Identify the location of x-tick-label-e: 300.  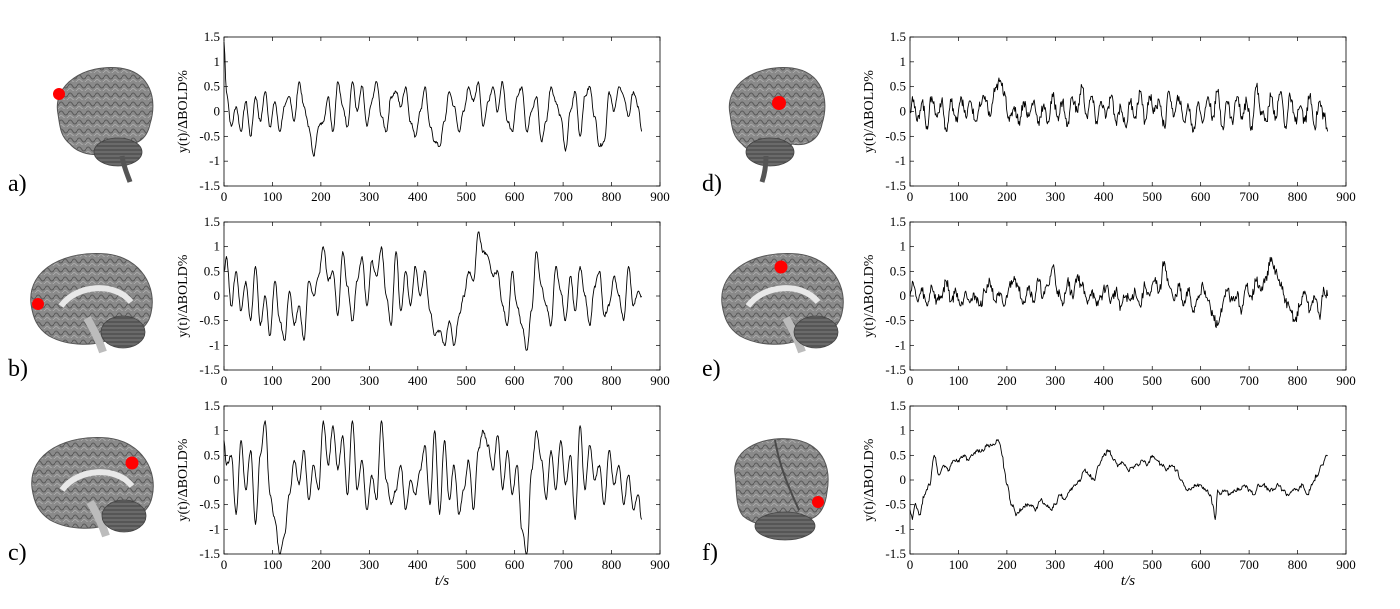
(1056, 380).